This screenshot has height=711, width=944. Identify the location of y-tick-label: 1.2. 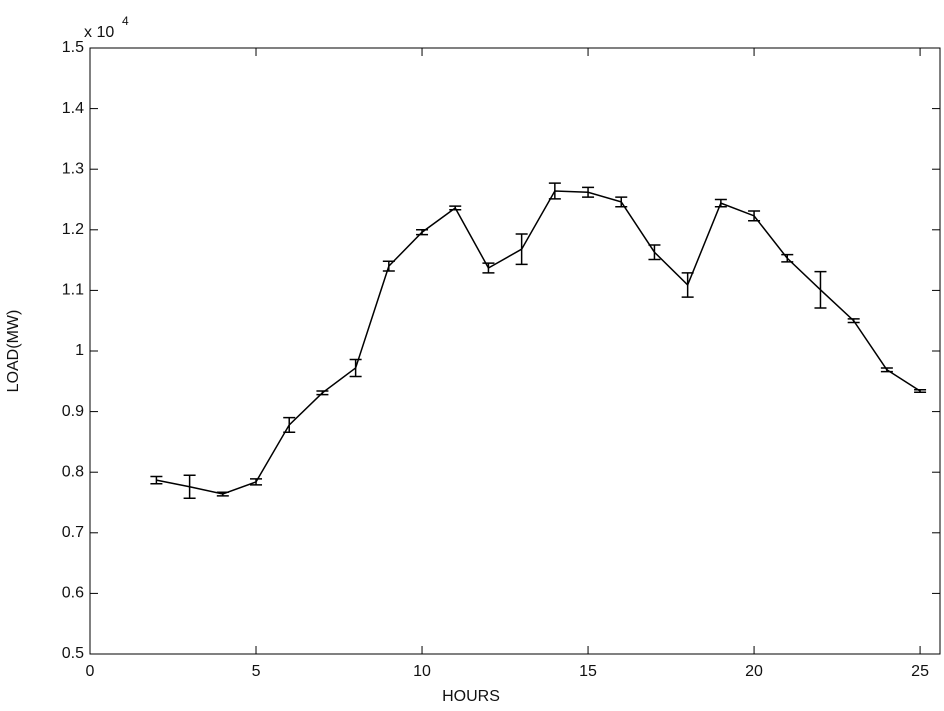
(73, 229).